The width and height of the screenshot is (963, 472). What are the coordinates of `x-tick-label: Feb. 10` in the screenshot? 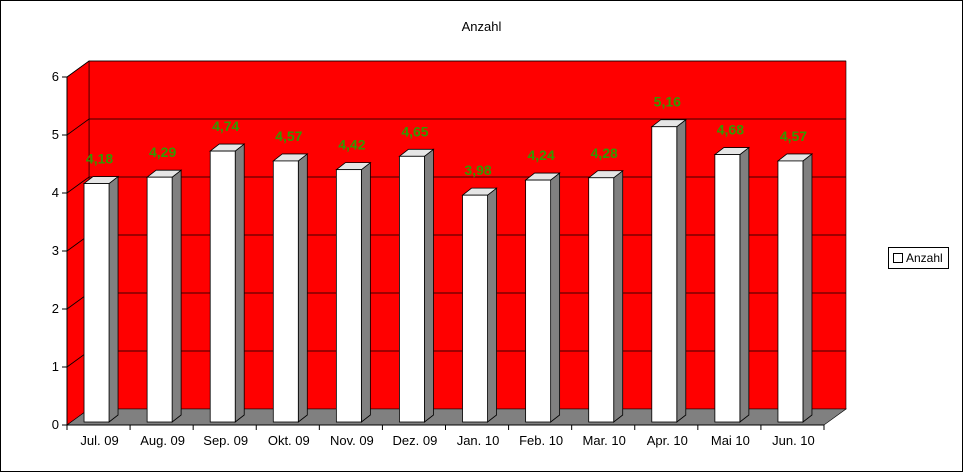 It's located at (541, 440).